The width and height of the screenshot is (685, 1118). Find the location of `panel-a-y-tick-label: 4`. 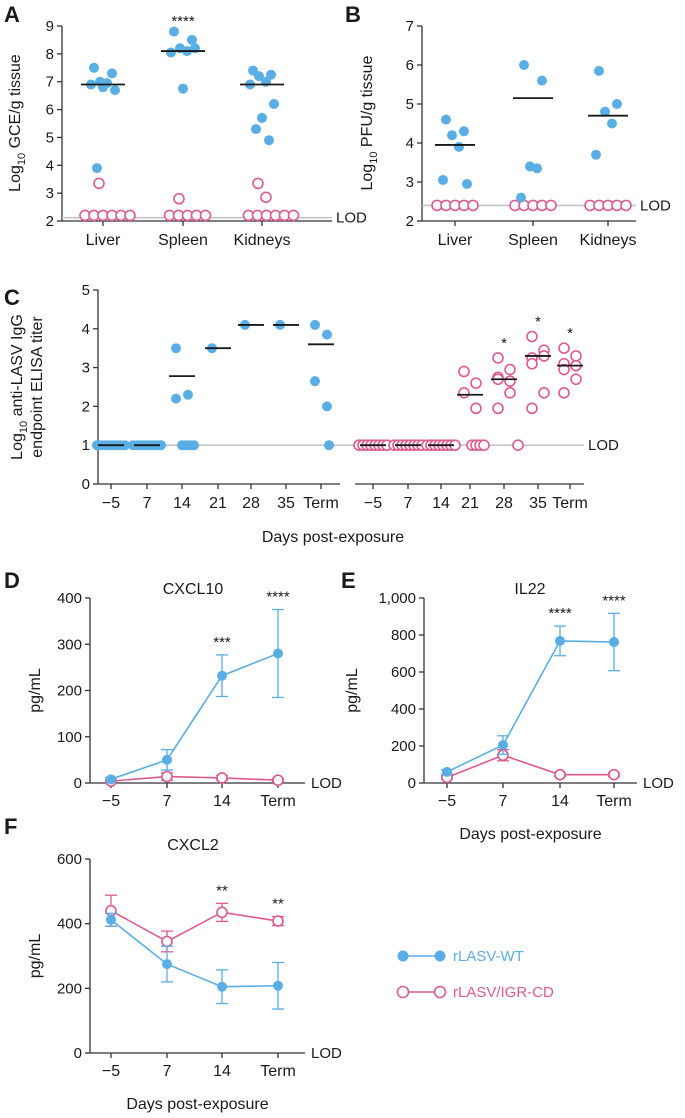

panel-a-y-tick-label: 4 is located at coordinates (50, 165).